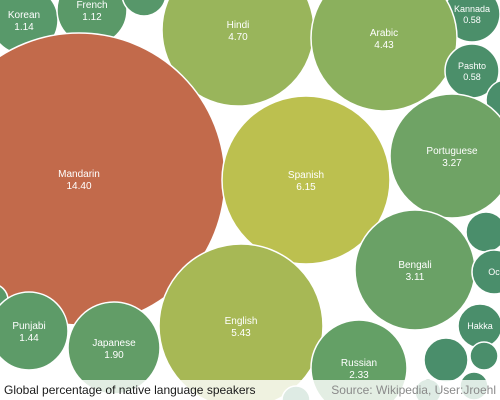 This screenshot has height=400, width=500. I want to click on bubble-value: 14.40, so click(78, 186).